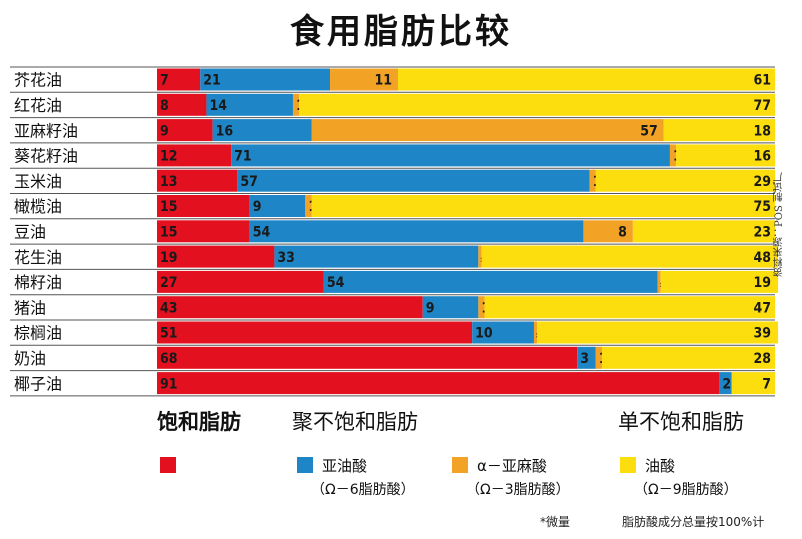  I want to click on data-label: 71, so click(243, 157).